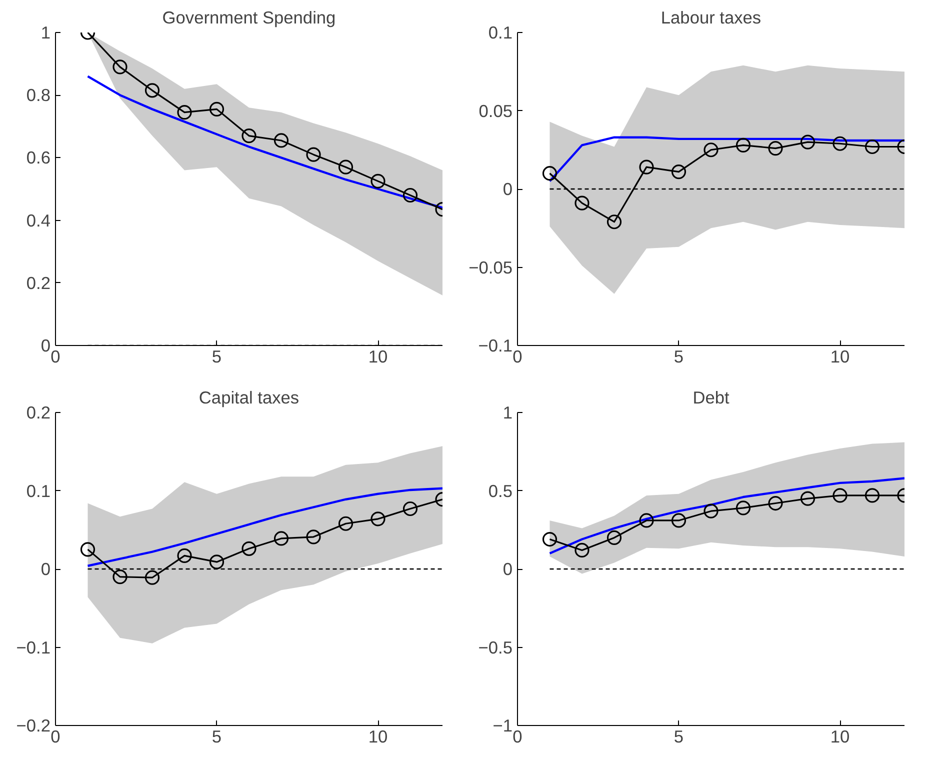 The width and height of the screenshot is (937, 771). I want to click on y-tick-label: 0.6, so click(38, 158).